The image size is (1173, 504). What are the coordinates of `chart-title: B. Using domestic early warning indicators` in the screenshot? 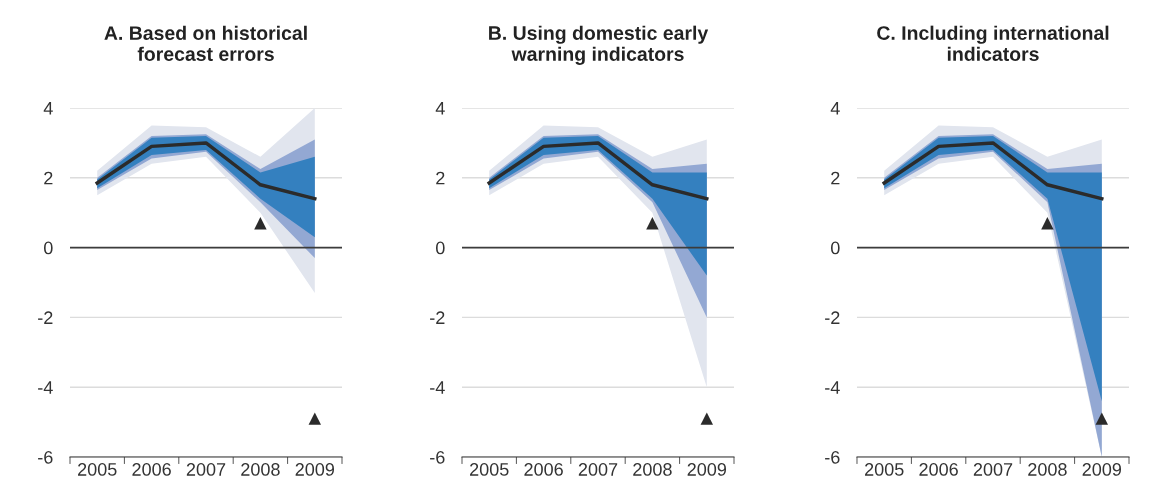 It's located at (599, 45).